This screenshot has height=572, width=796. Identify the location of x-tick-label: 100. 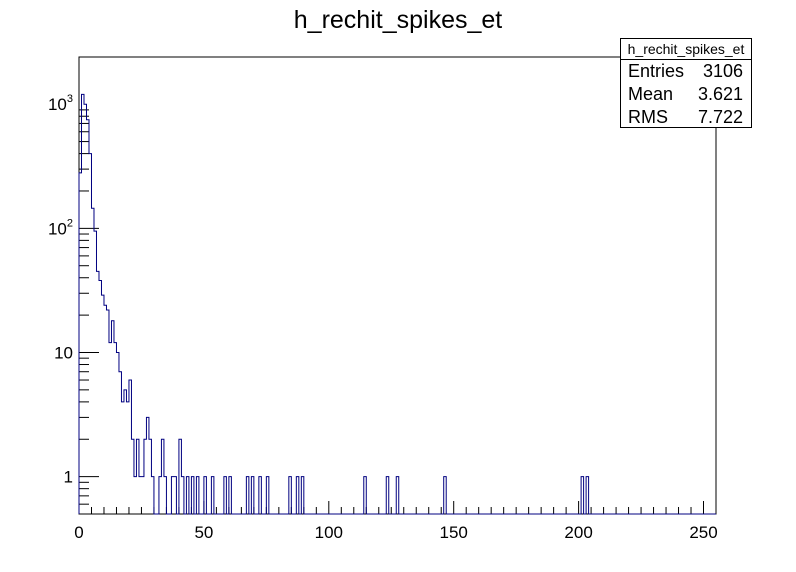
(329, 532).